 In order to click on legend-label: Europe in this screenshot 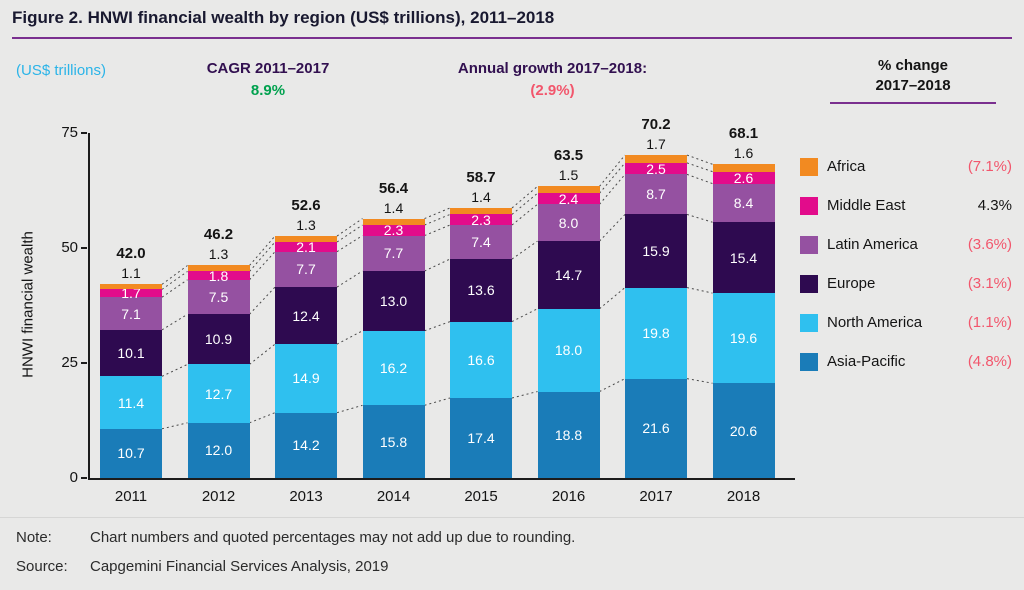, I will do `click(851, 283)`.